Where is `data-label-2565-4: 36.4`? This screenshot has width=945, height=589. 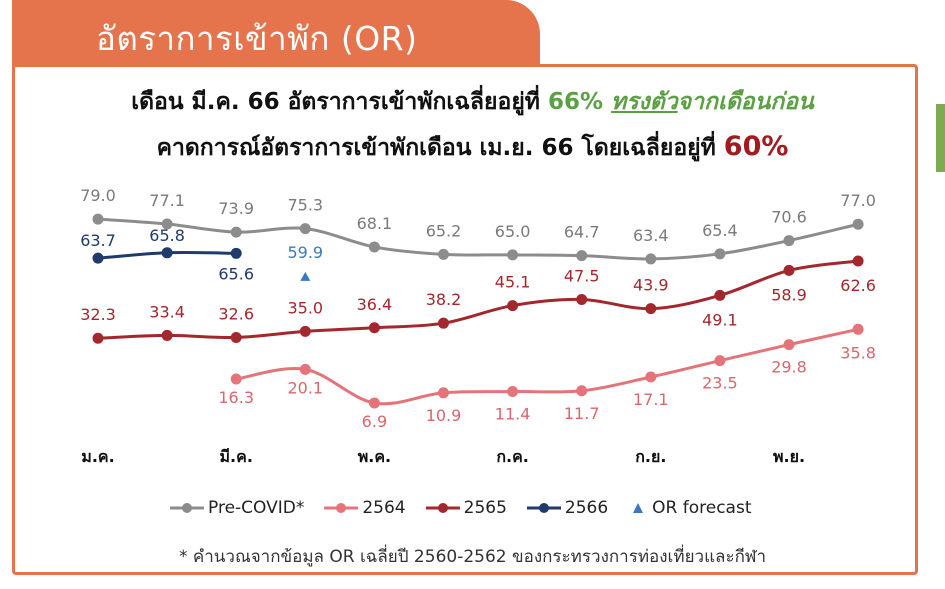
data-label-2565-4: 36.4 is located at coordinates (375, 304).